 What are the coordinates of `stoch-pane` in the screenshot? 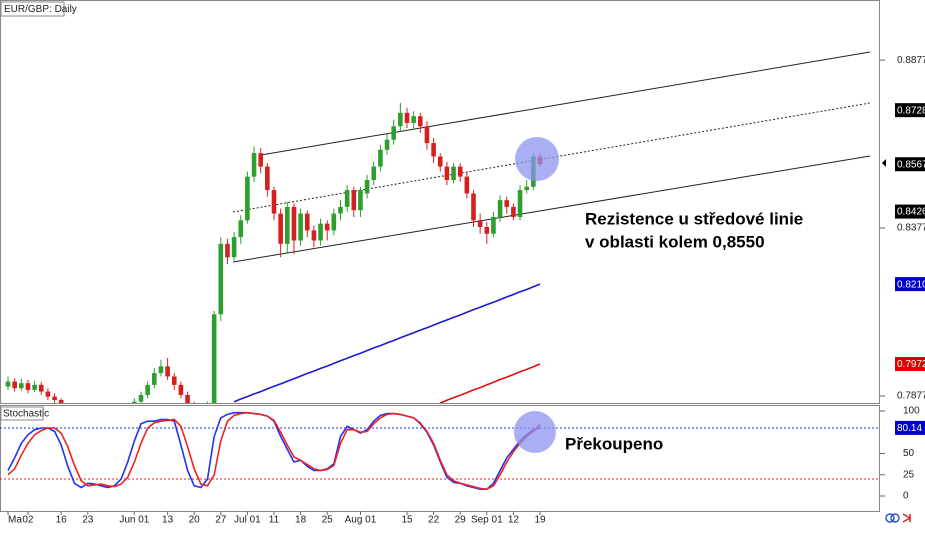 It's located at (440, 451).